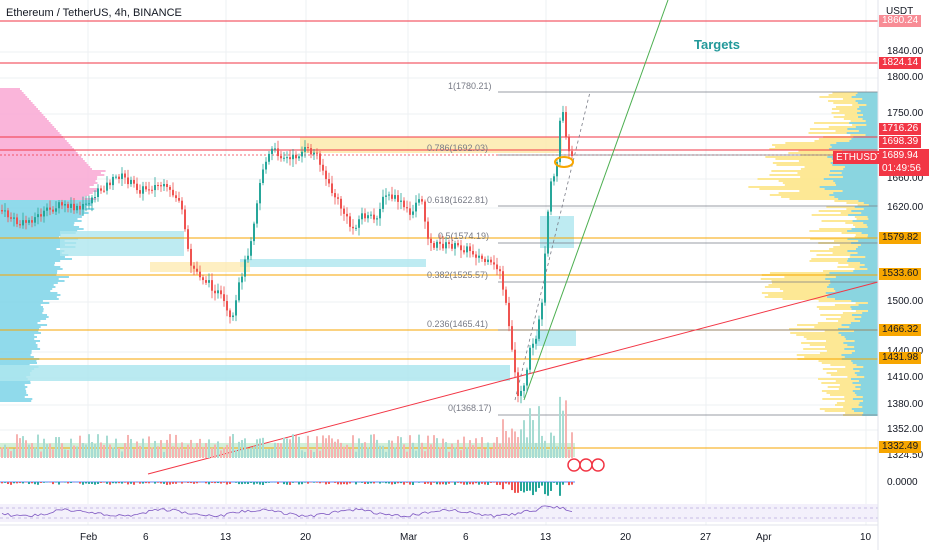 This screenshot has height=550, width=932. What do you see at coordinates (860, 157) in the screenshot?
I see `current-symbol-tag: ETHUSDT` at bounding box center [860, 157].